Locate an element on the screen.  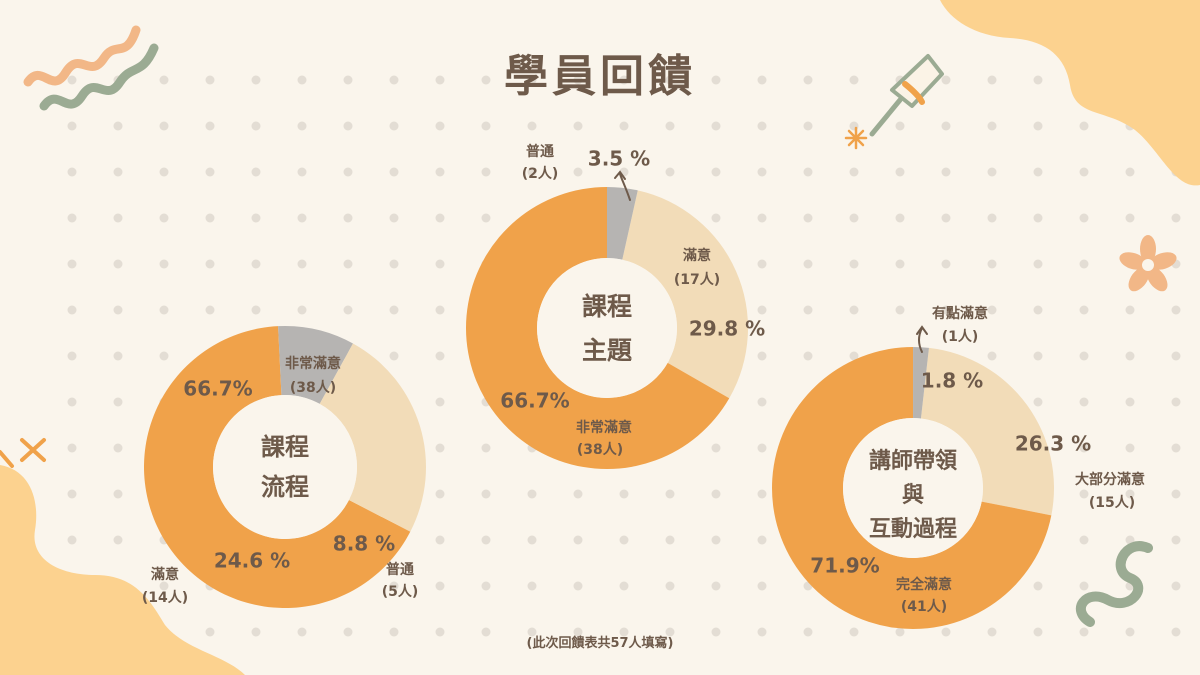
data-label-count: (15人) is located at coordinates (1112, 502).